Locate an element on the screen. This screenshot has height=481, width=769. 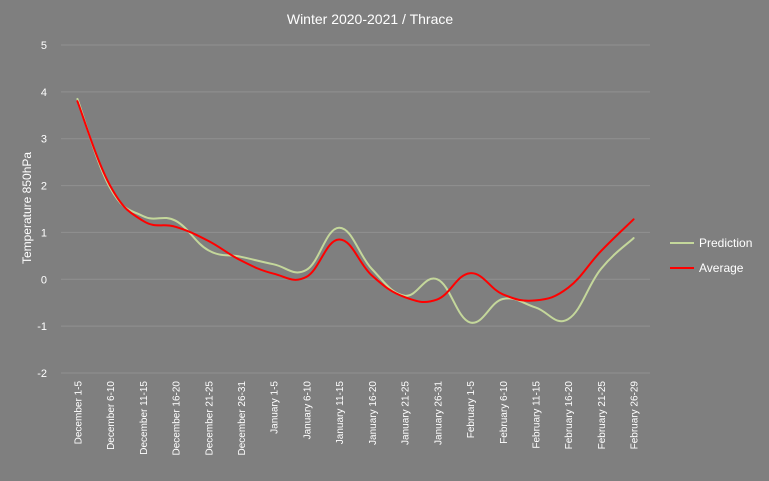
legend-label-prediction: Prediction is located at coordinates (725, 243).